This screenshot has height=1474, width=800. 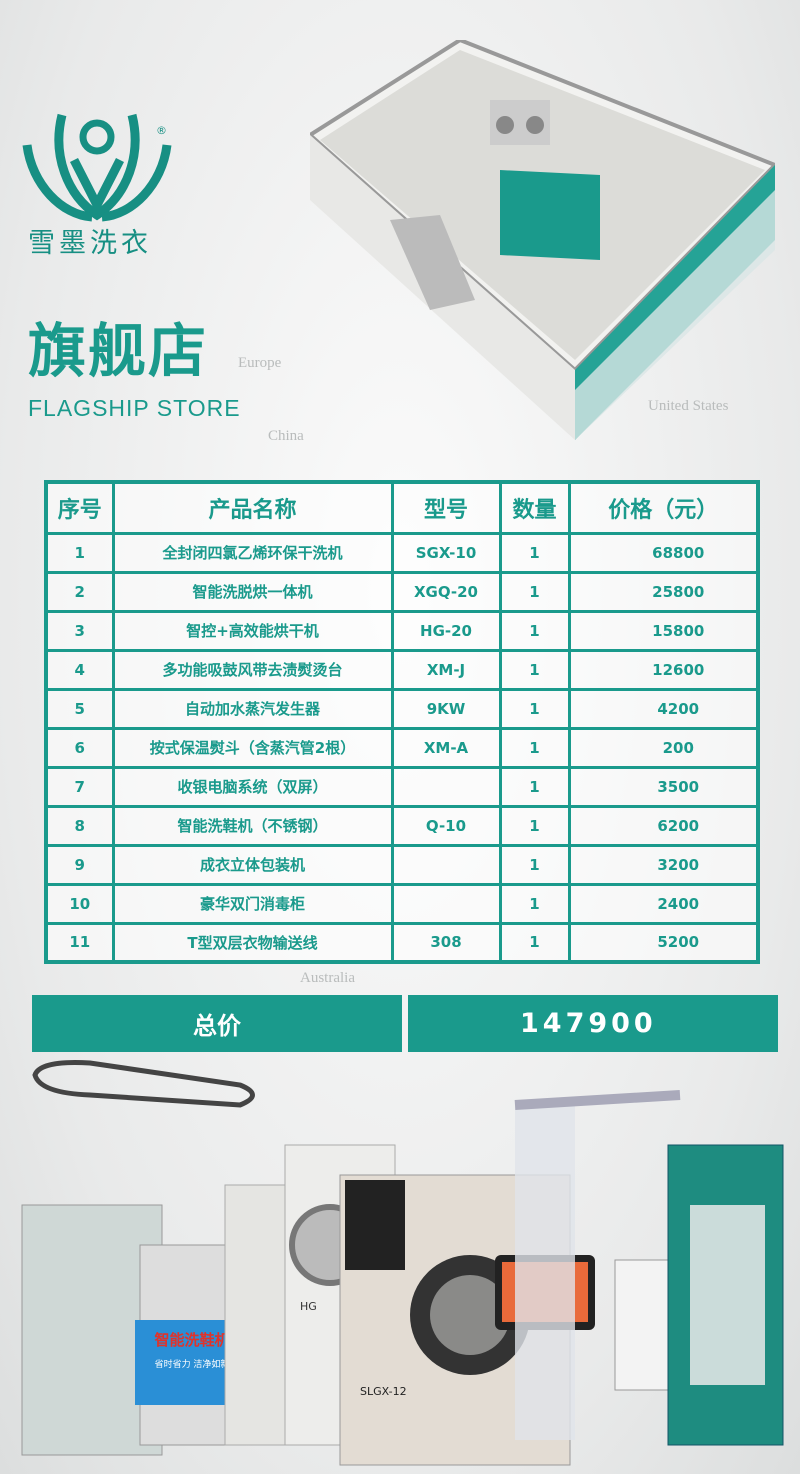 What do you see at coordinates (252, 825) in the screenshot?
I see `cell-name: 智能洗鞋机（不锈钢）` at bounding box center [252, 825].